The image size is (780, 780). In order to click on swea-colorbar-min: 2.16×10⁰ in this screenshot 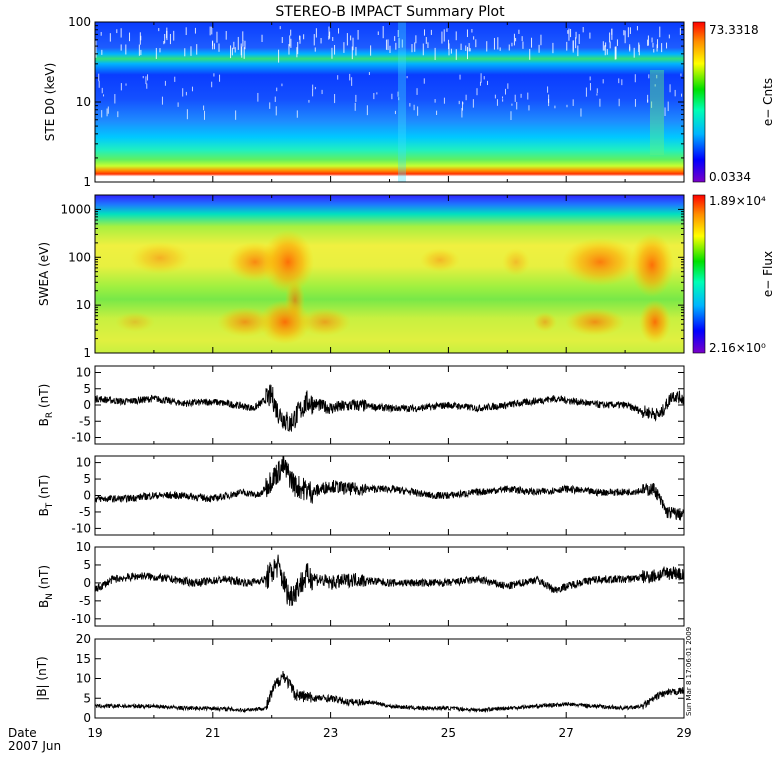, I will do `click(737, 348)`.